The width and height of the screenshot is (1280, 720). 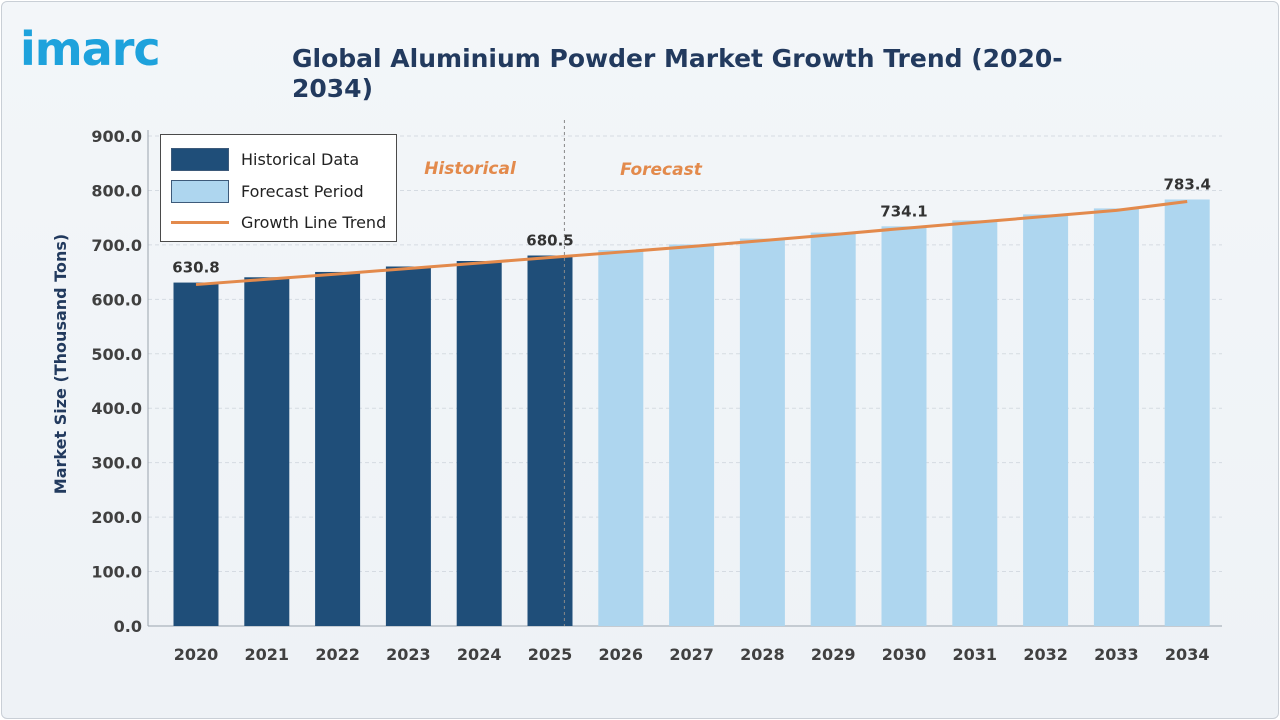 I want to click on x-tick-label: 2027, so click(x=691, y=654).